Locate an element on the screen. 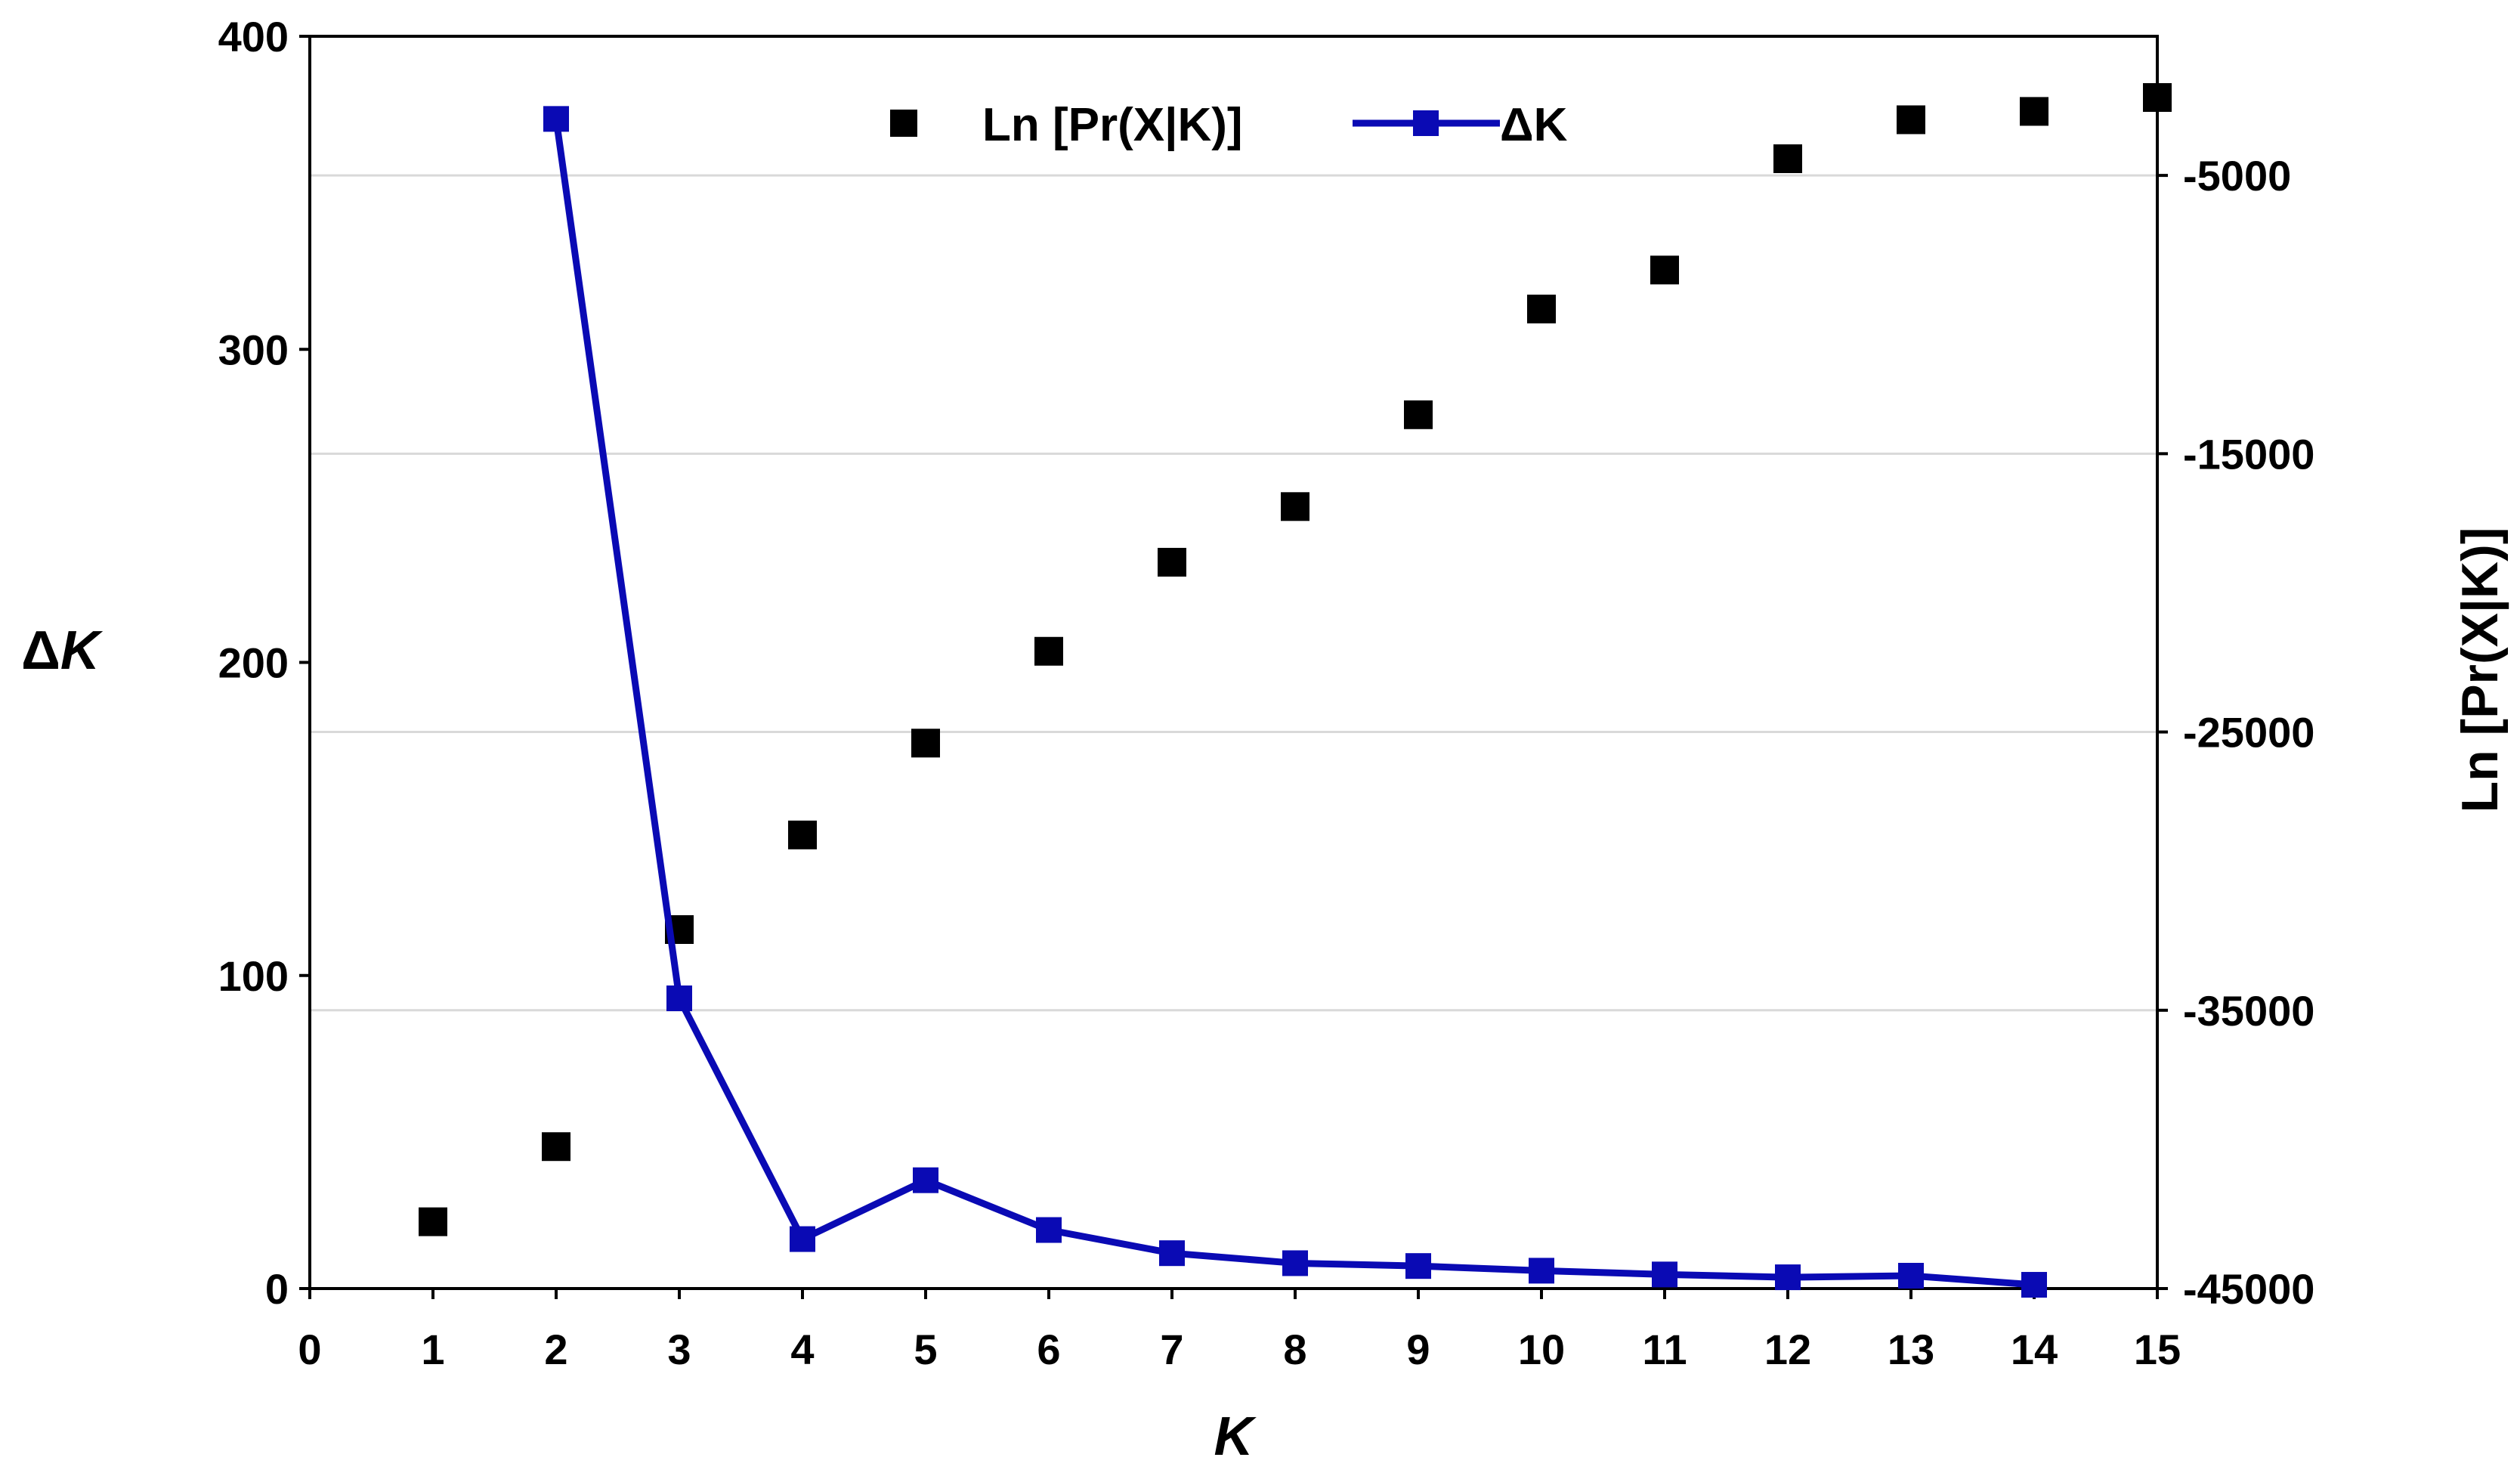  right-y-tick-label: -35000 is located at coordinates (2248, 1011).